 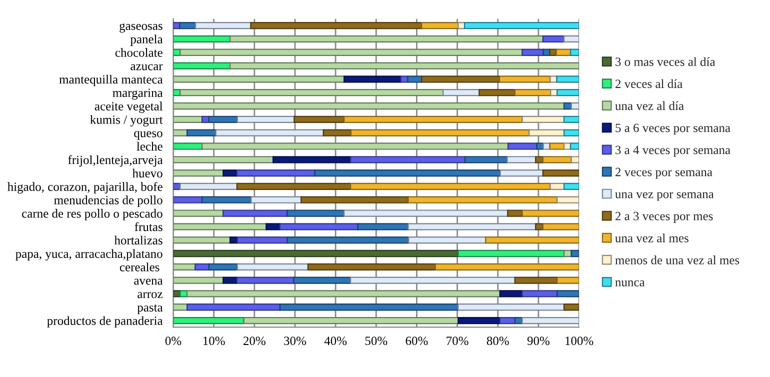 I want to click on x-tick-label: 90%, so click(x=538, y=341).